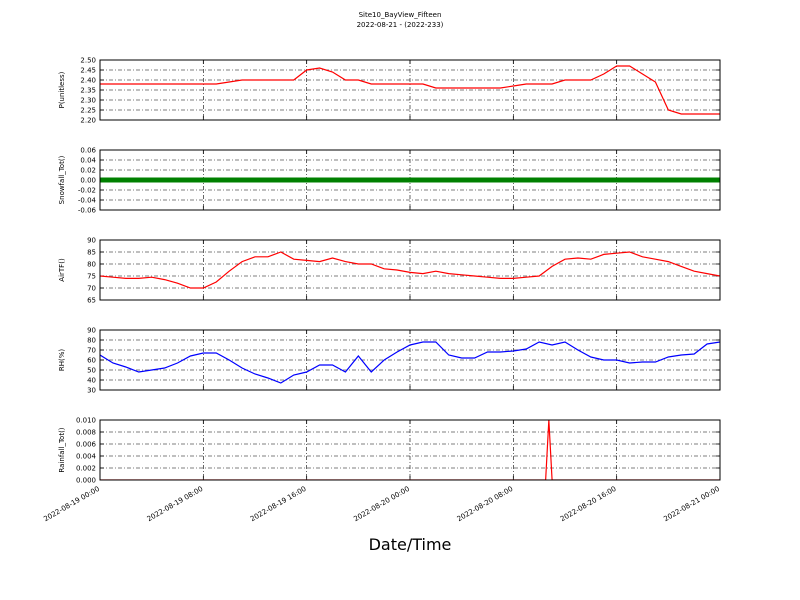 The width and height of the screenshot is (800, 600). Describe the element at coordinates (62, 179) in the screenshot. I see `y-axis-label: Snowfall_Tot()` at that location.